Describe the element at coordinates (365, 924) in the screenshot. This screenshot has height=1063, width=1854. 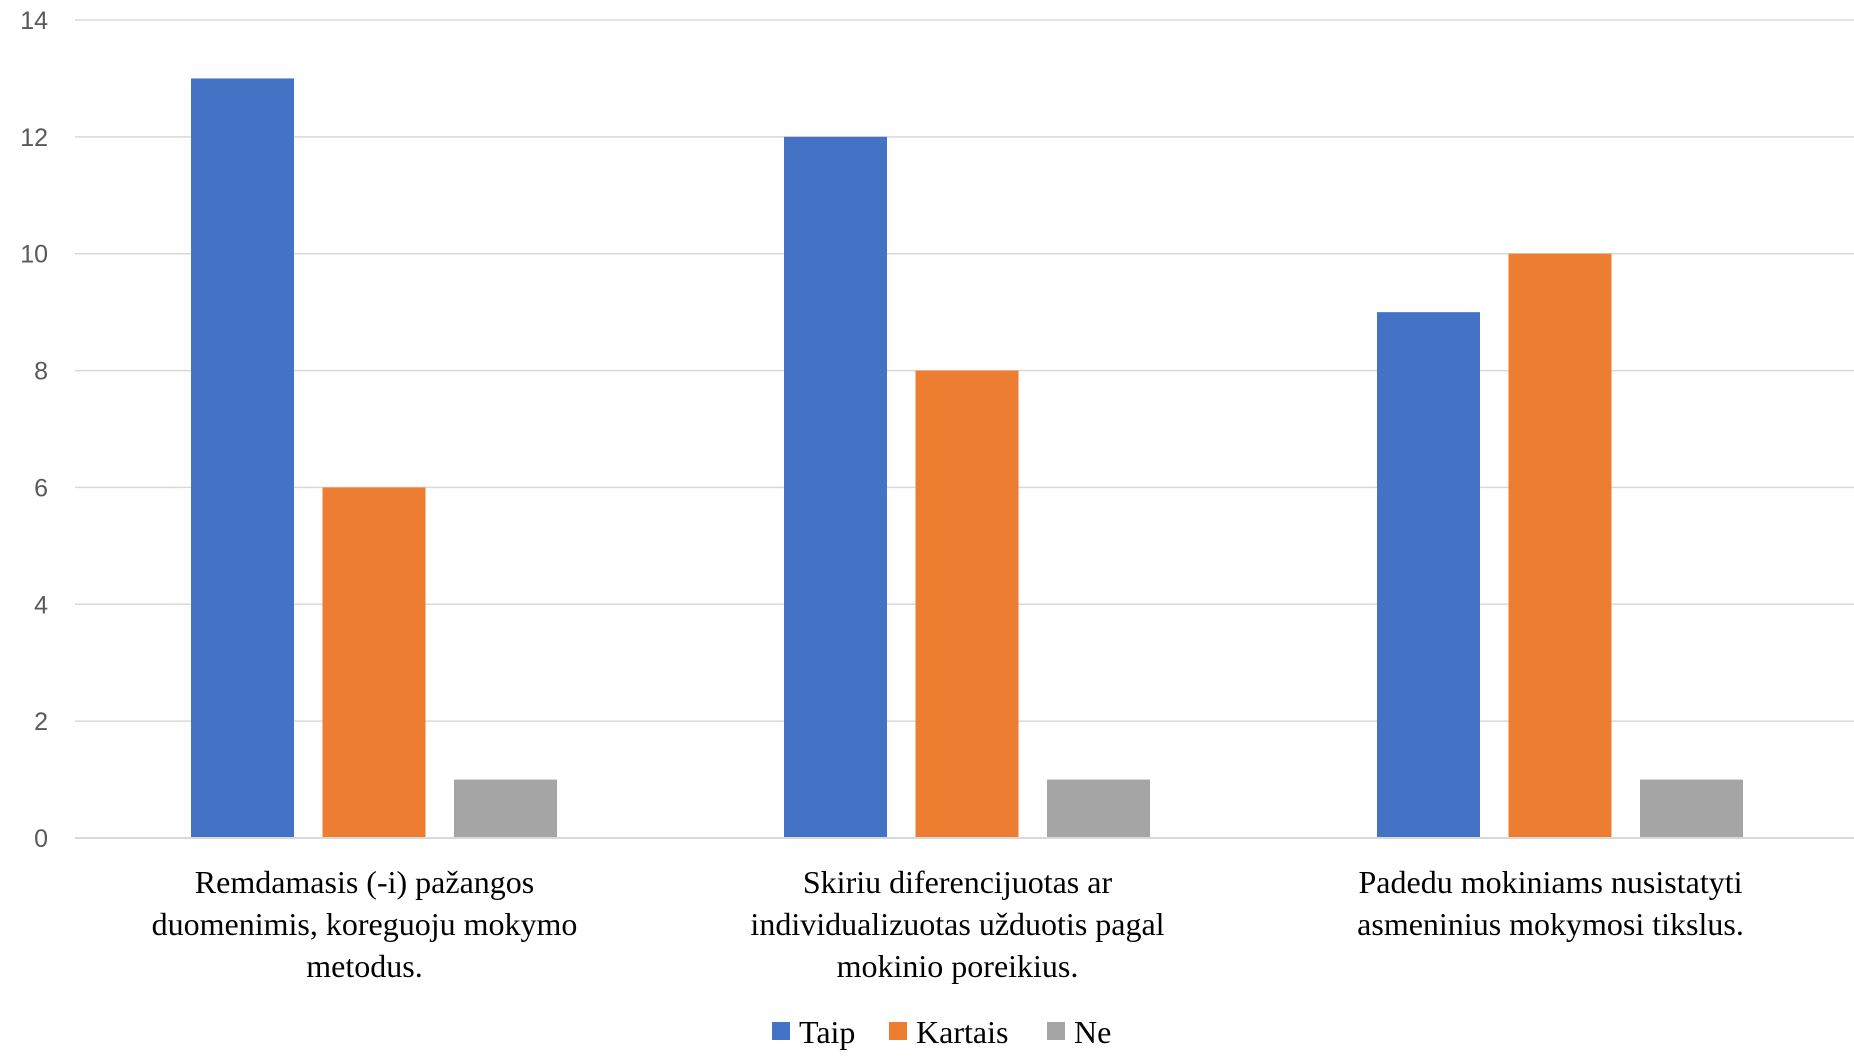
I see `category-label: duomenimis, koreguoju mokymo` at that location.